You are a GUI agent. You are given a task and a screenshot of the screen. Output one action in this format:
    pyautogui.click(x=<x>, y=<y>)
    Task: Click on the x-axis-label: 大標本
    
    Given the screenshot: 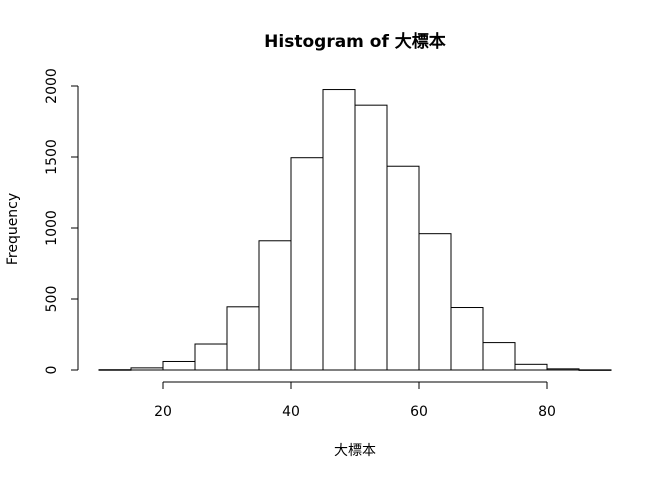 What is the action you would take?
    pyautogui.click(x=355, y=451)
    